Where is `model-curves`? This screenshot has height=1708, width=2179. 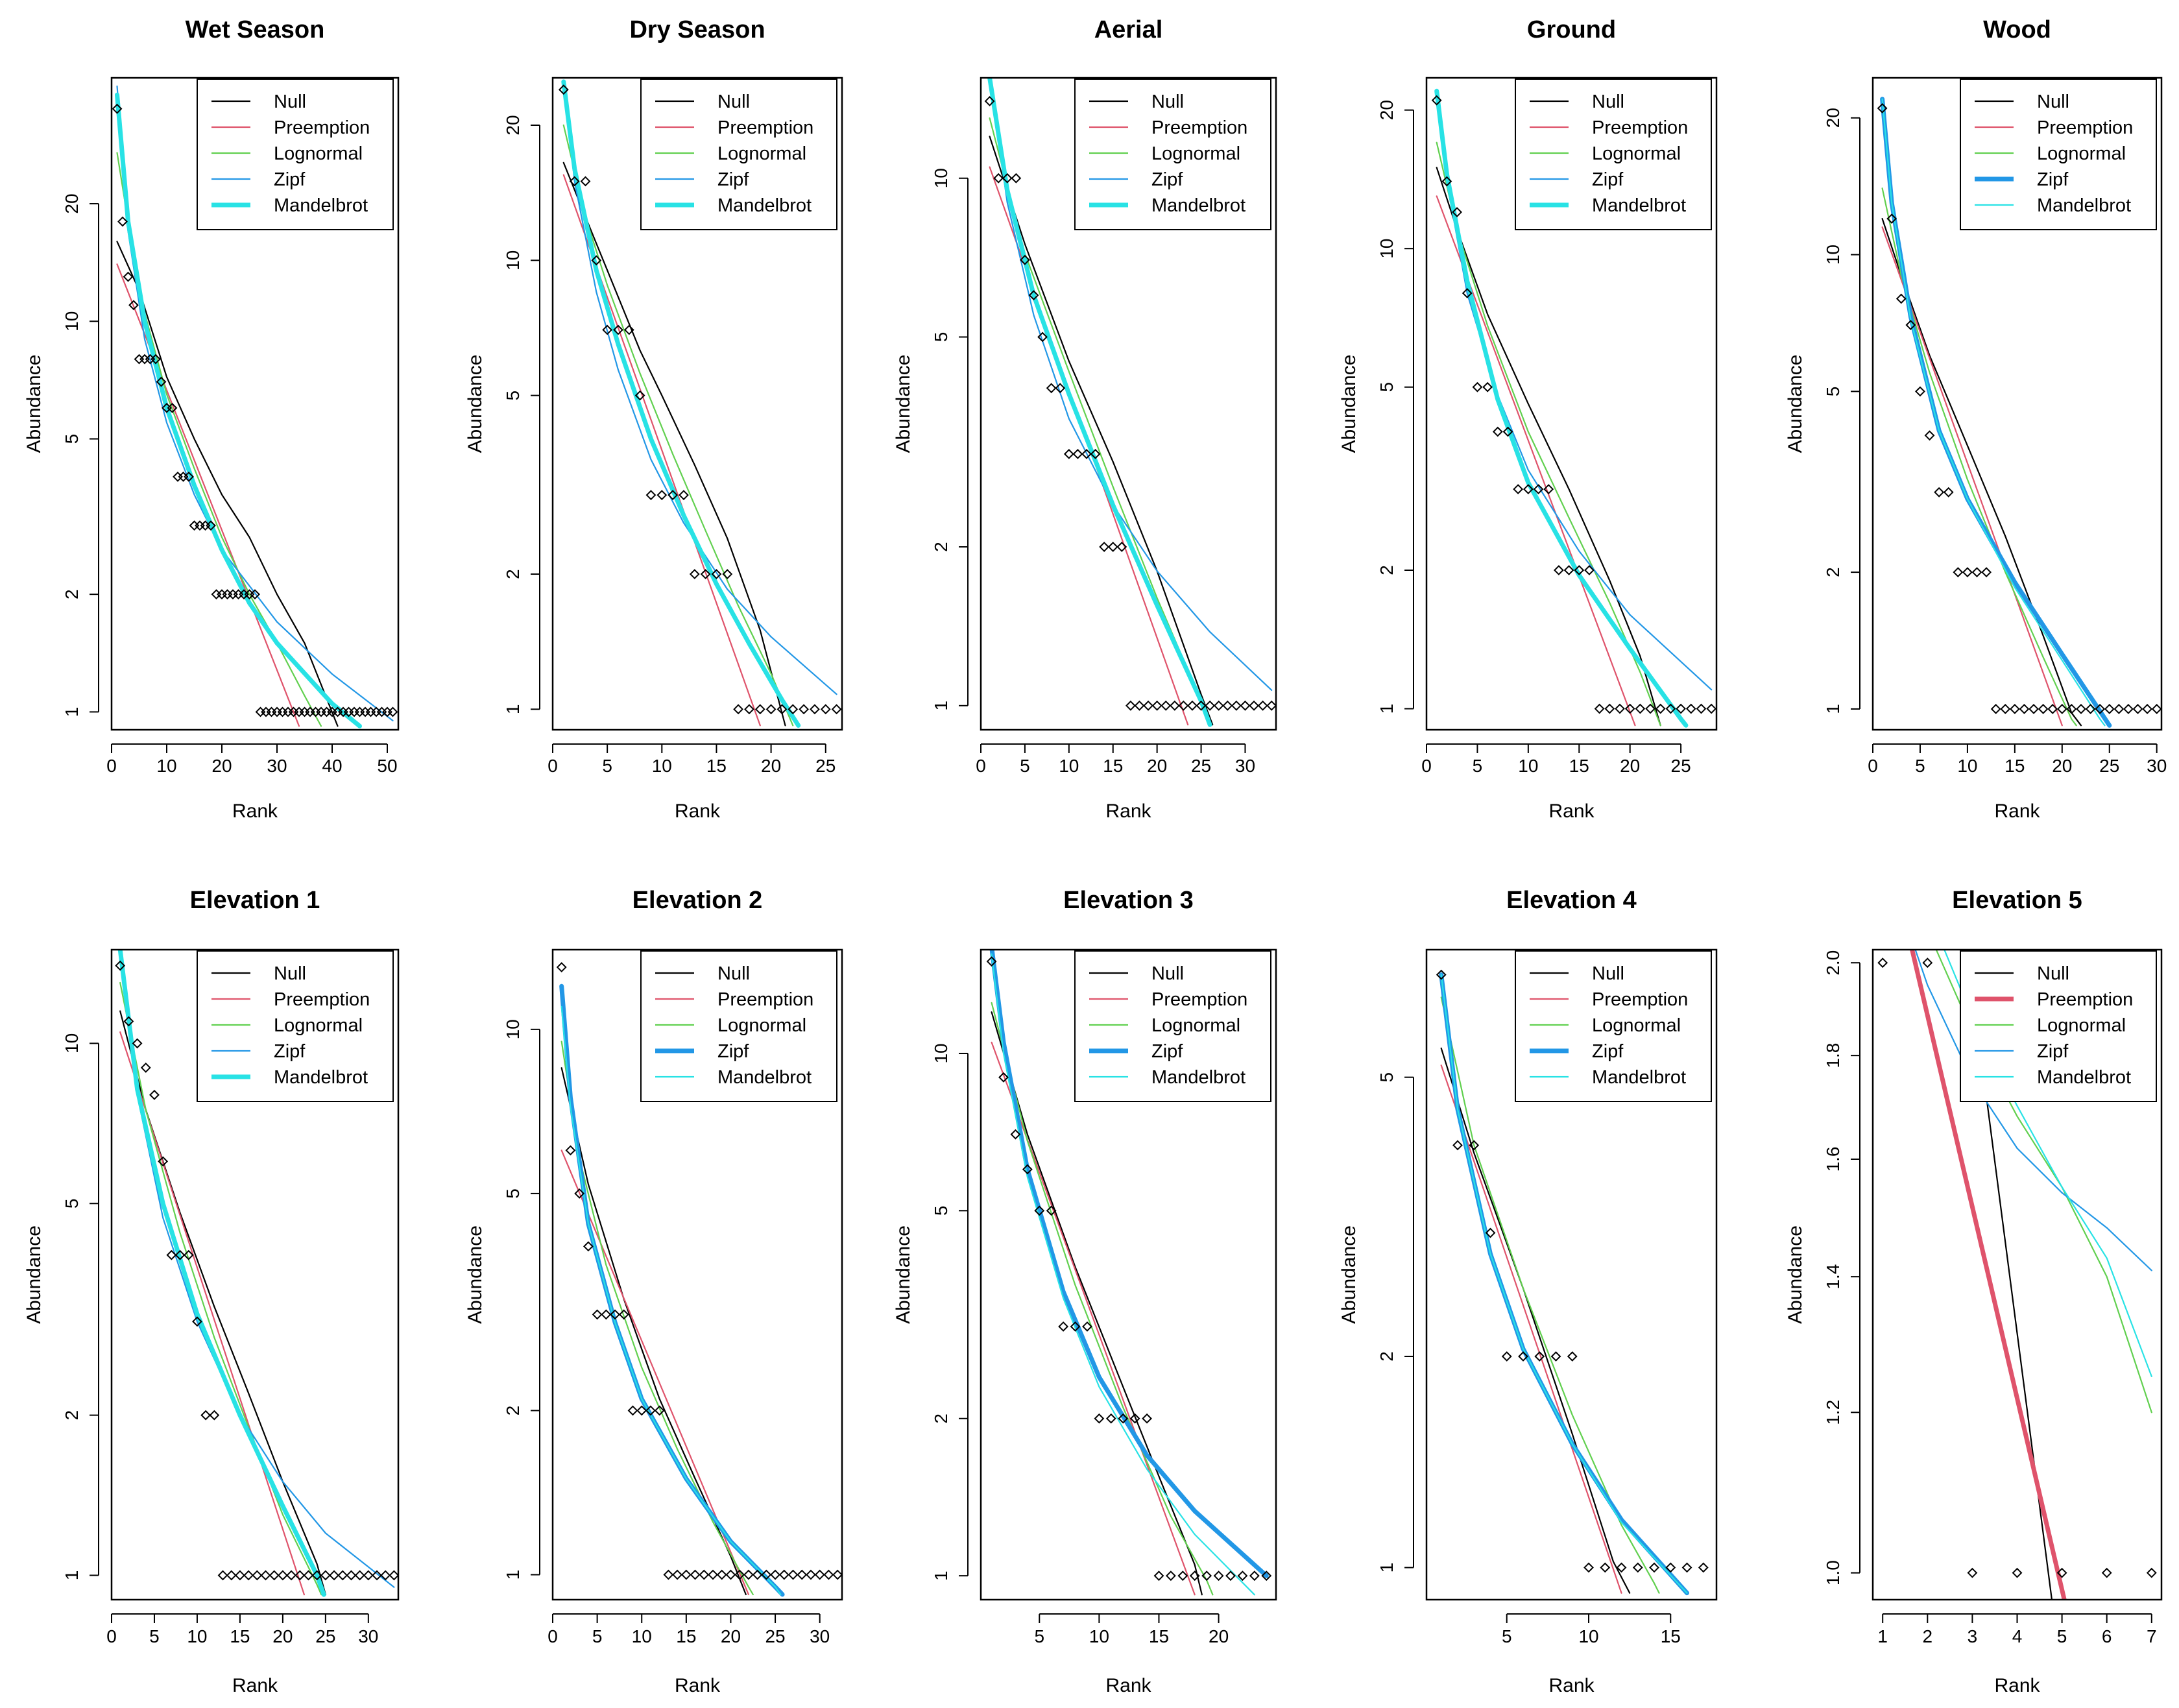 model-curves is located at coordinates (1130, 402).